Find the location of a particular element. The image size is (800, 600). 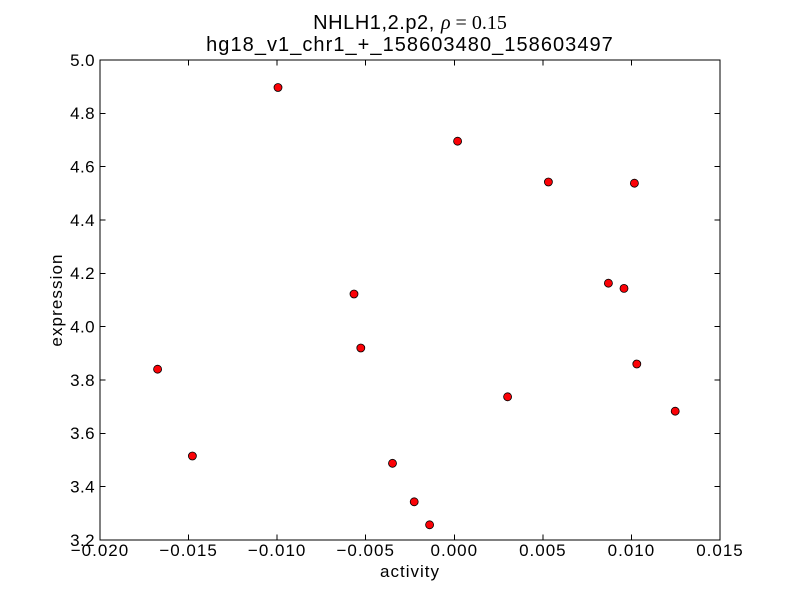

svg-text:hg18_v1_chr1_+_158603480_15860: hg18_v1_chr1_+_158603480_158603497 is located at coordinates (410, 45).